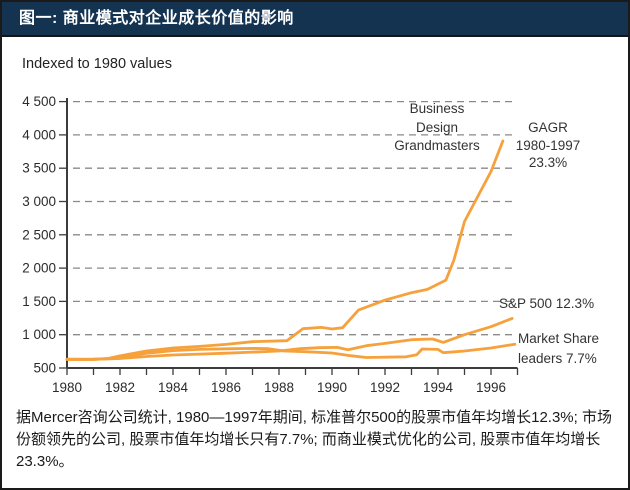 Image resolution: width=630 pixels, height=490 pixels. Describe the element at coordinates (548, 162) in the screenshot. I see `annotation-line: 23.3%` at that location.